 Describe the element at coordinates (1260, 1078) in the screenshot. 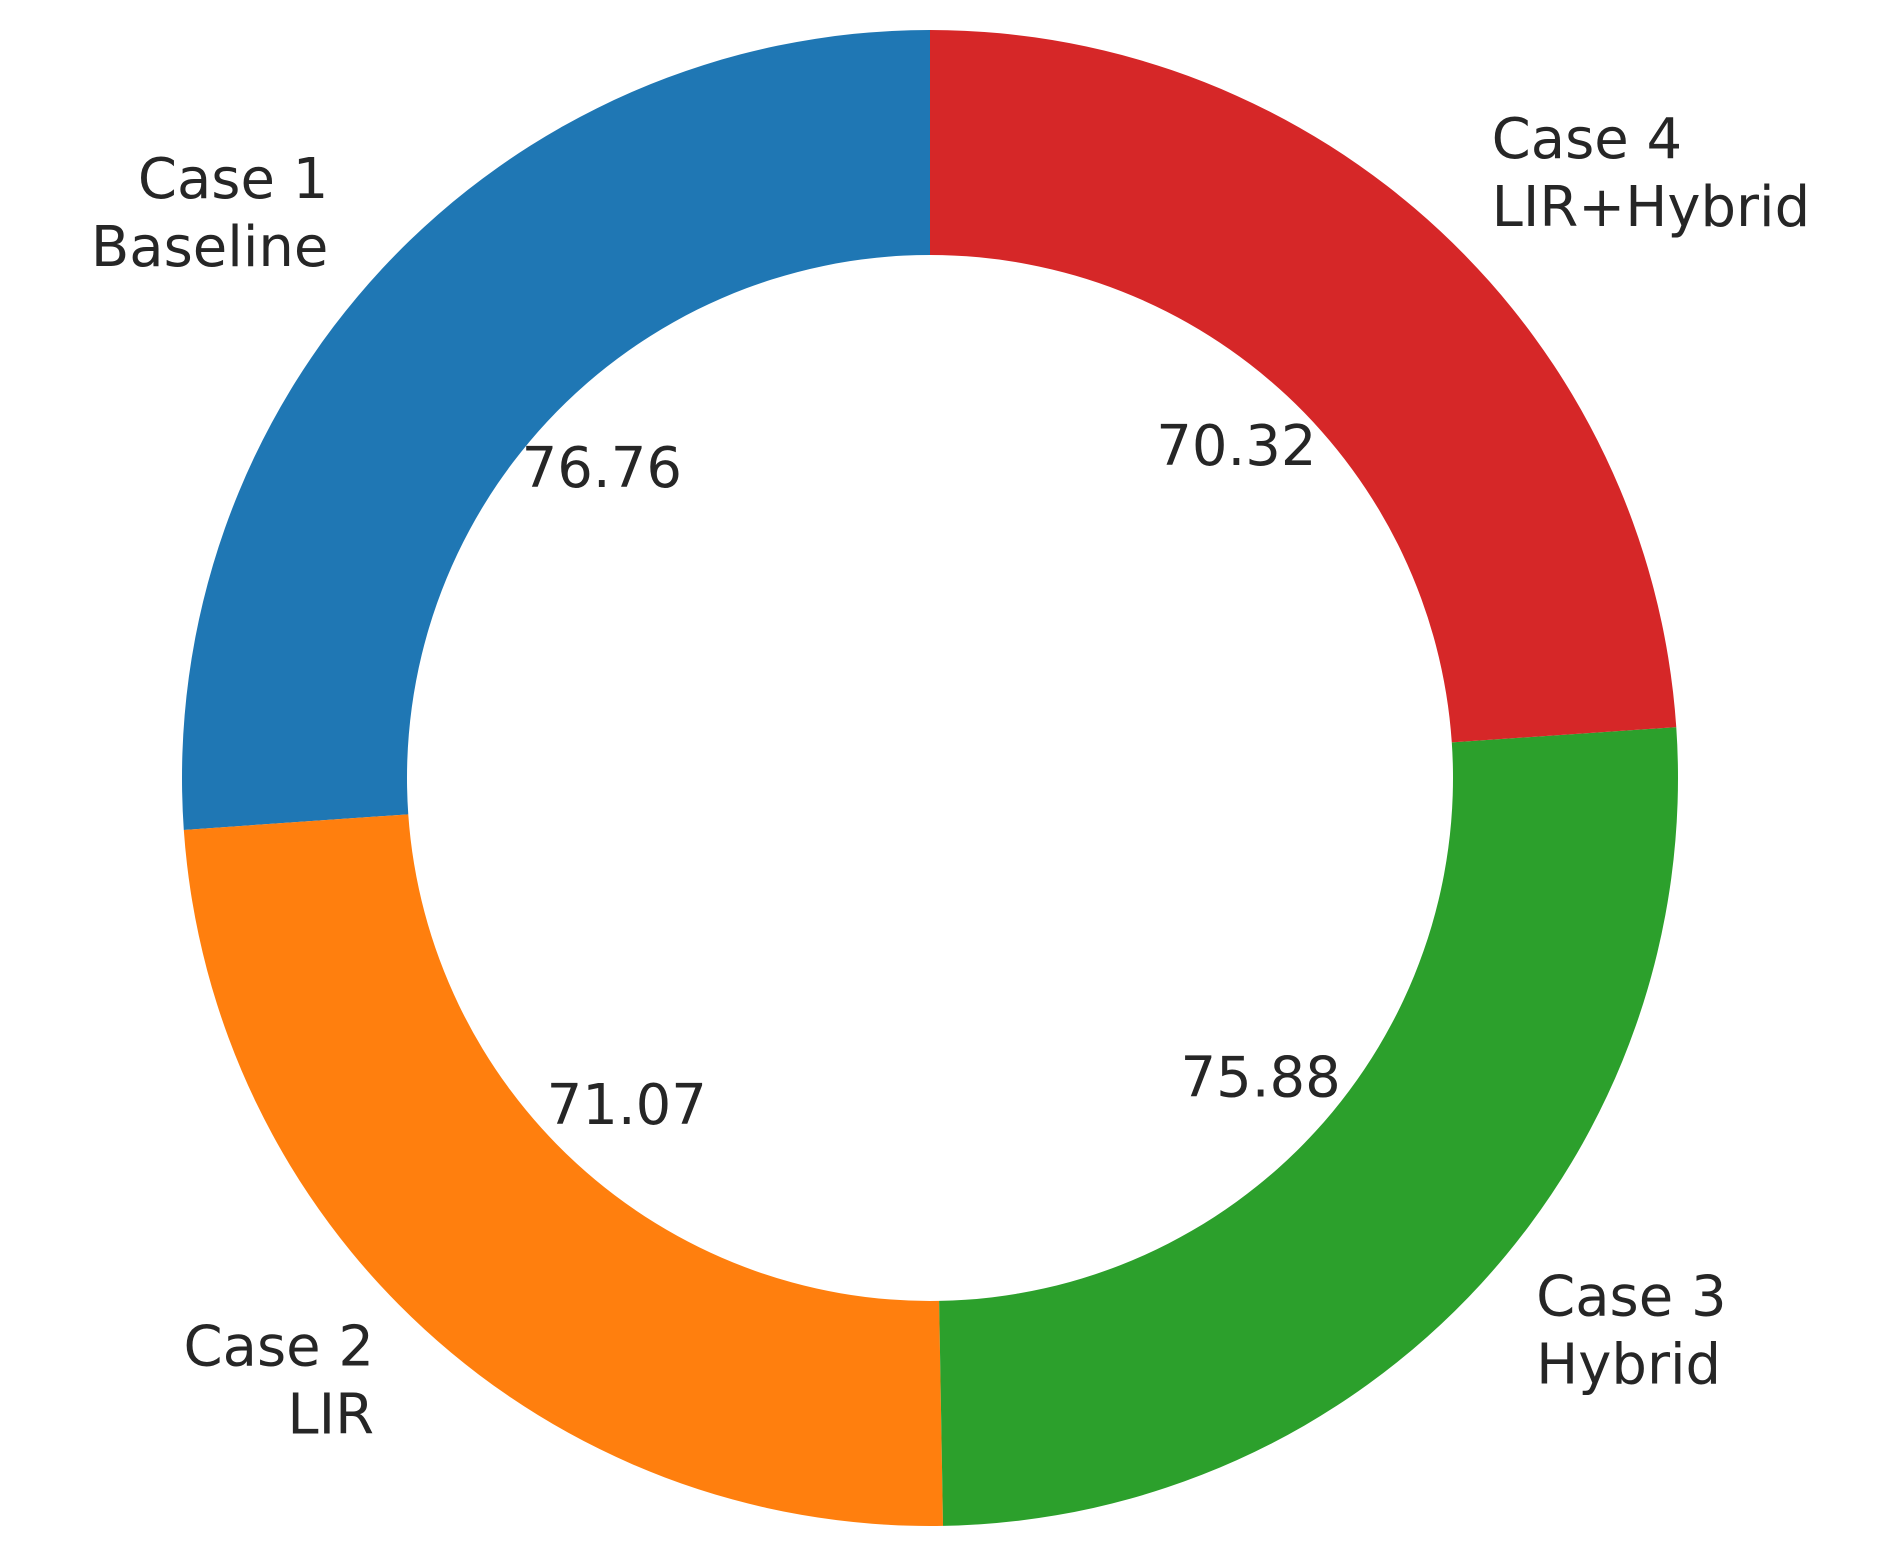

I see `value-label: 75.88` at that location.